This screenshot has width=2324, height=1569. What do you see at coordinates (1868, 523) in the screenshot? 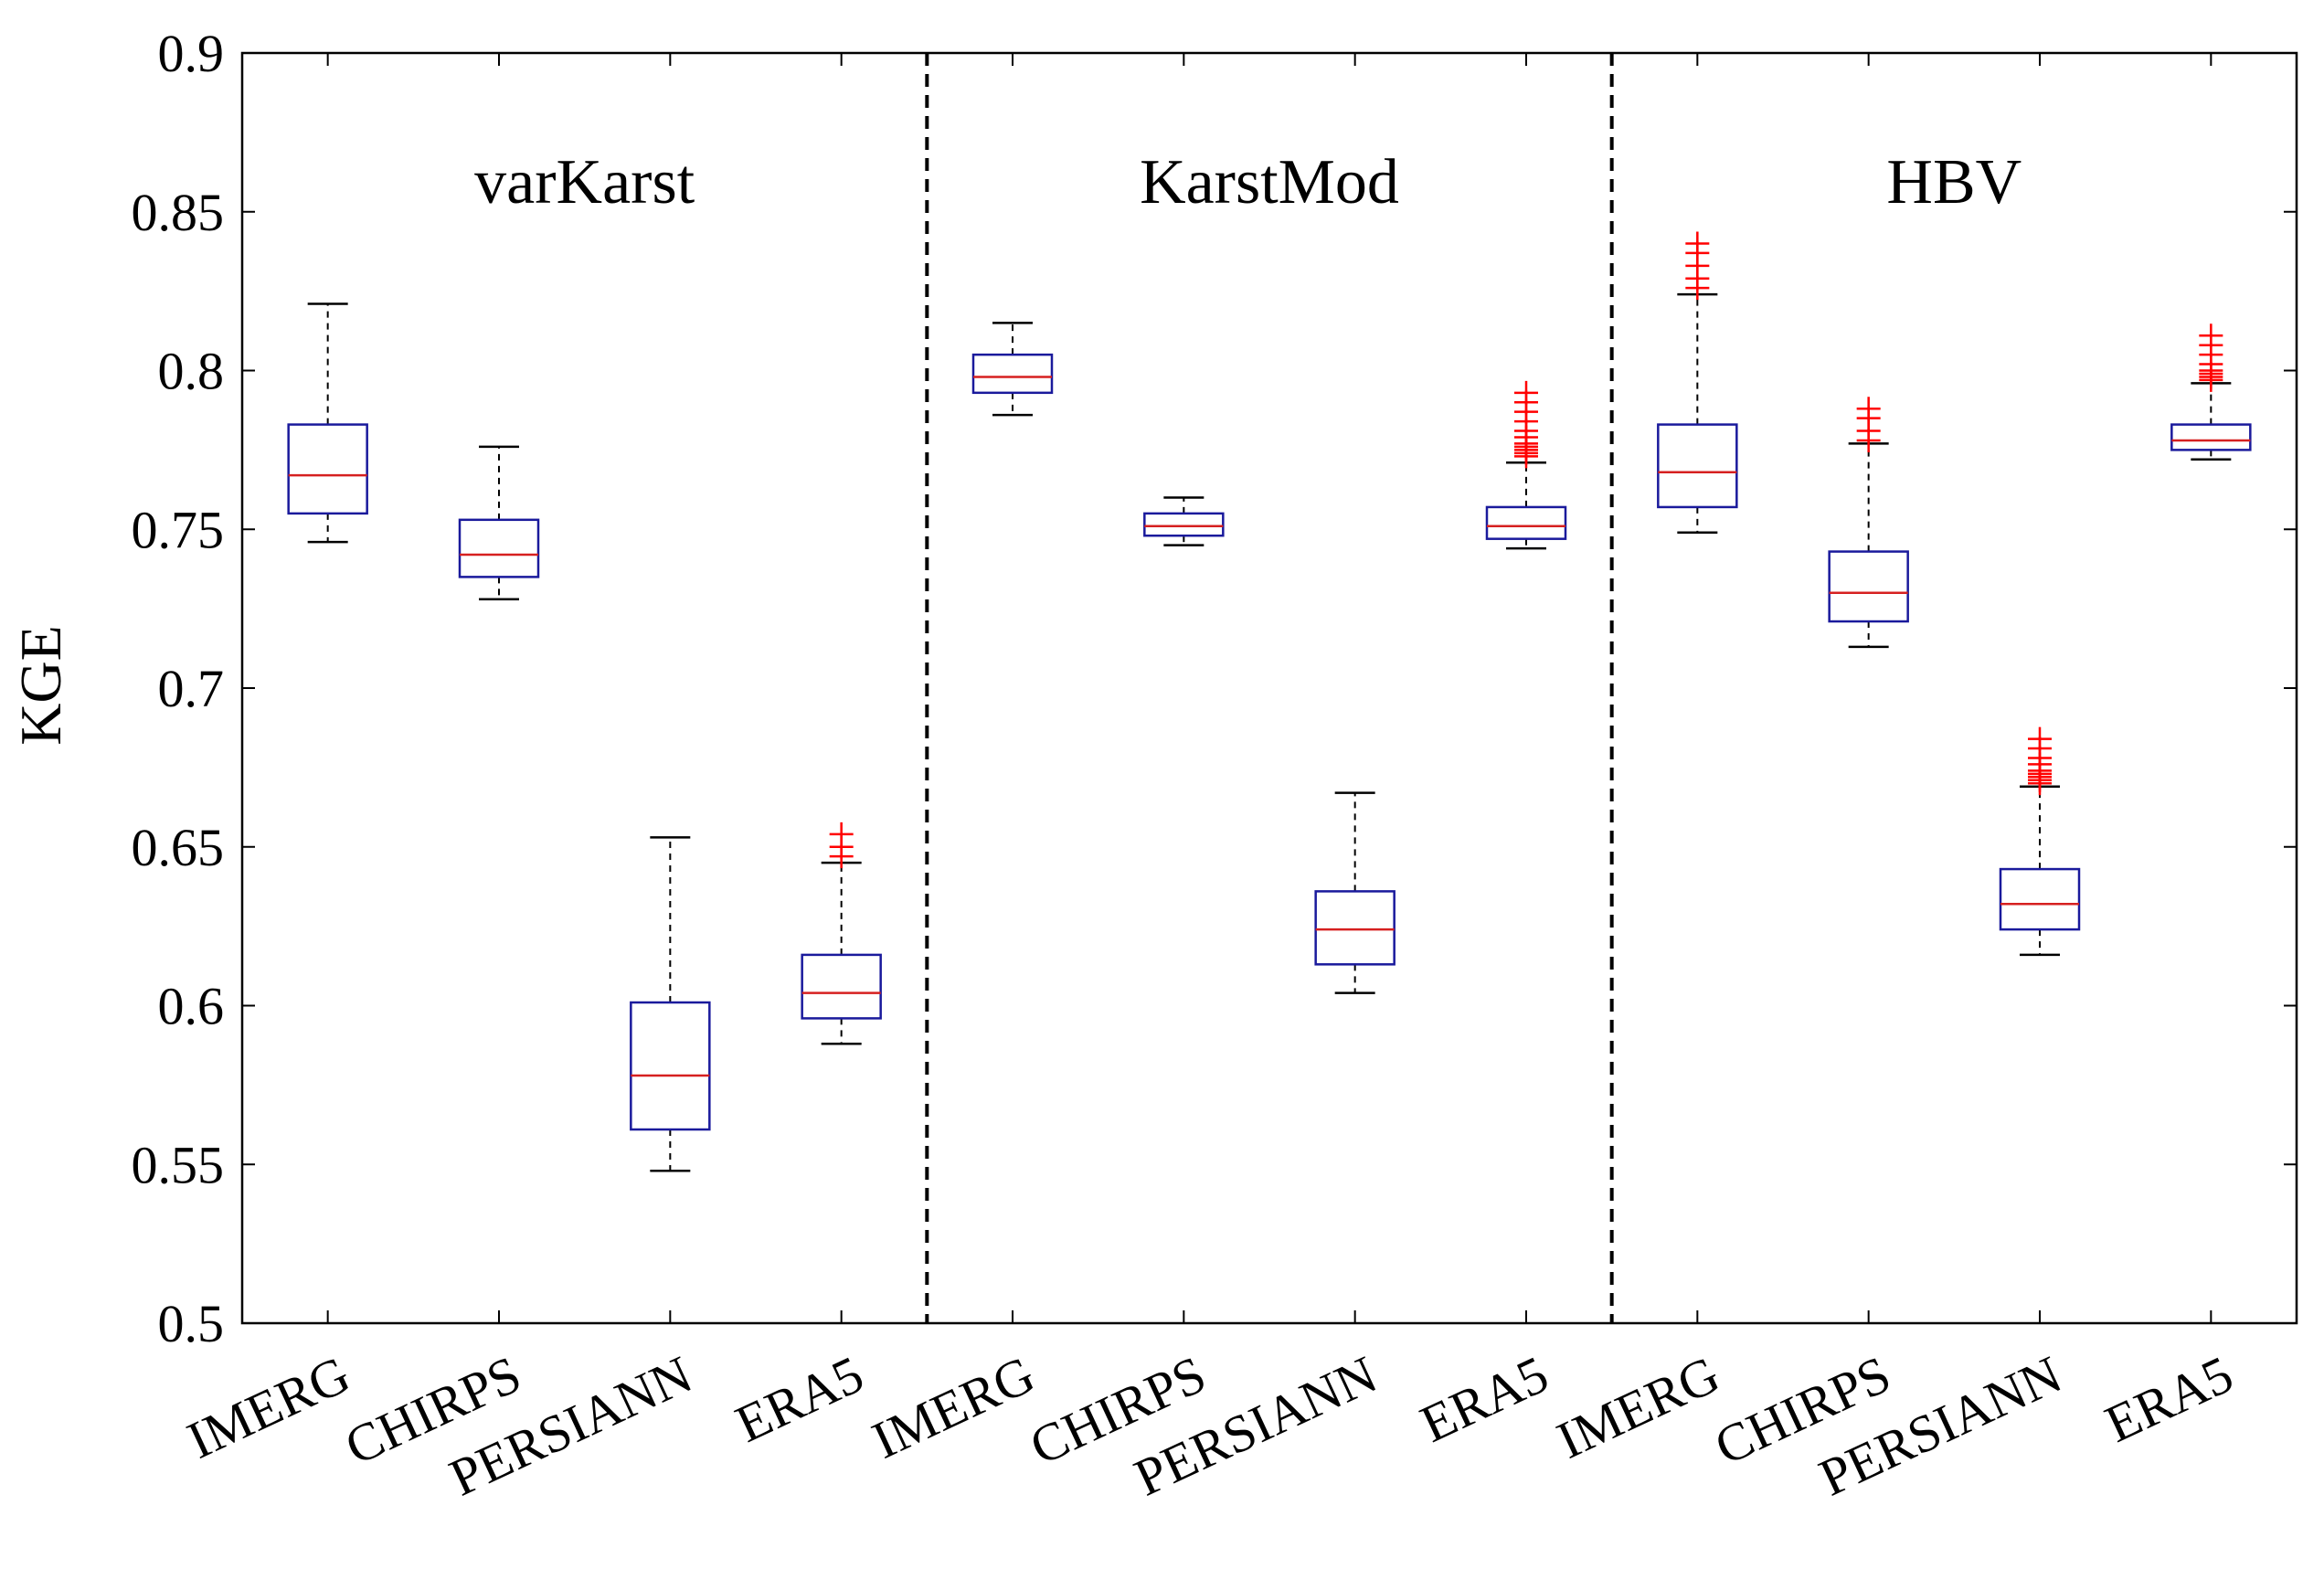
I see `box-hbv-chirps` at bounding box center [1868, 523].